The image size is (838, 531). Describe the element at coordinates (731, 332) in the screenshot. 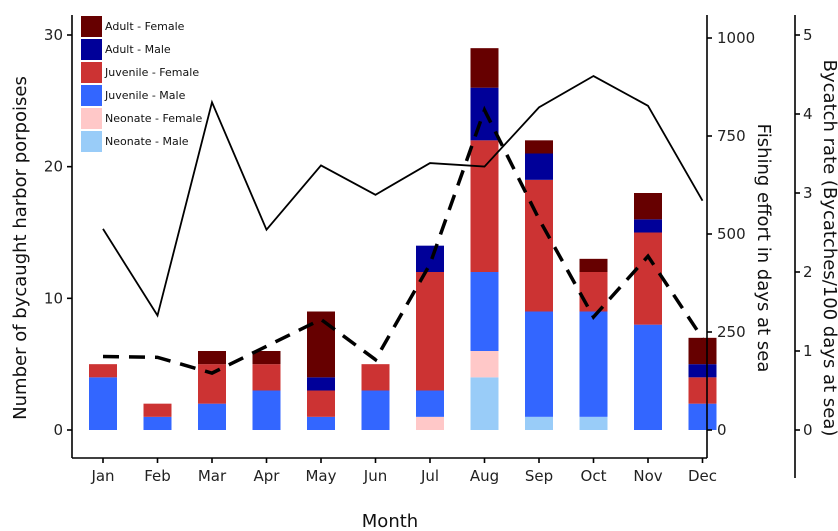

I see `y2-tick-label: 250` at that location.